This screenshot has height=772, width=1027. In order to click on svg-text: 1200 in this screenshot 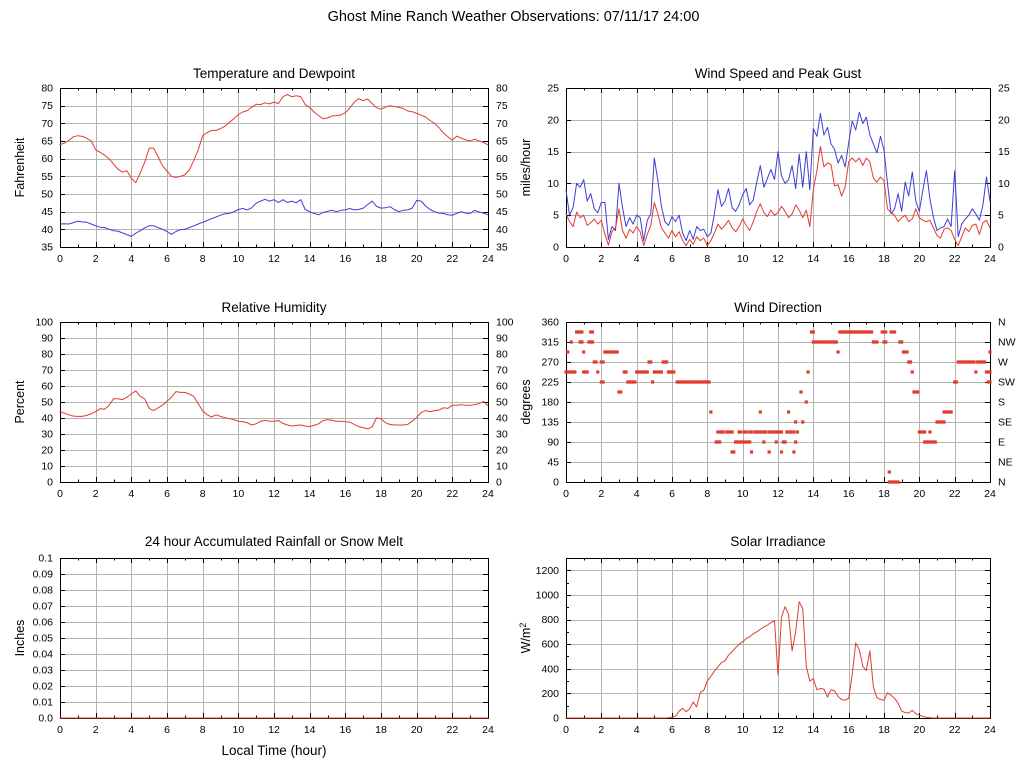, I will do `click(548, 571)`.